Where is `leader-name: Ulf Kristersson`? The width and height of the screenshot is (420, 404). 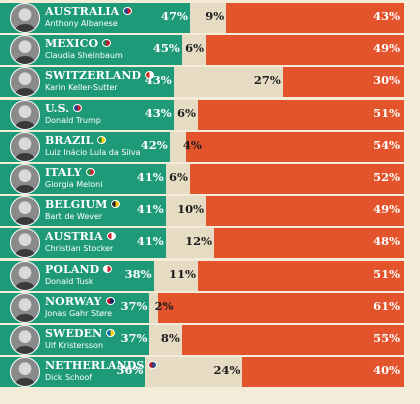
leader-name: Ulf Kristersson is located at coordinates (74, 345).